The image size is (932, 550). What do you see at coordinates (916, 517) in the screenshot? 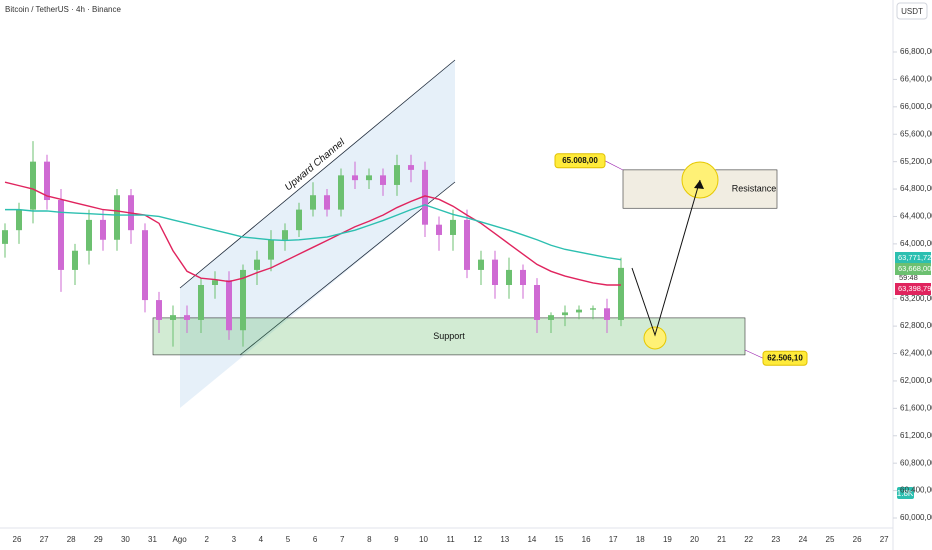
I see `y-tick-label: 60,000,00` at bounding box center [916, 517].